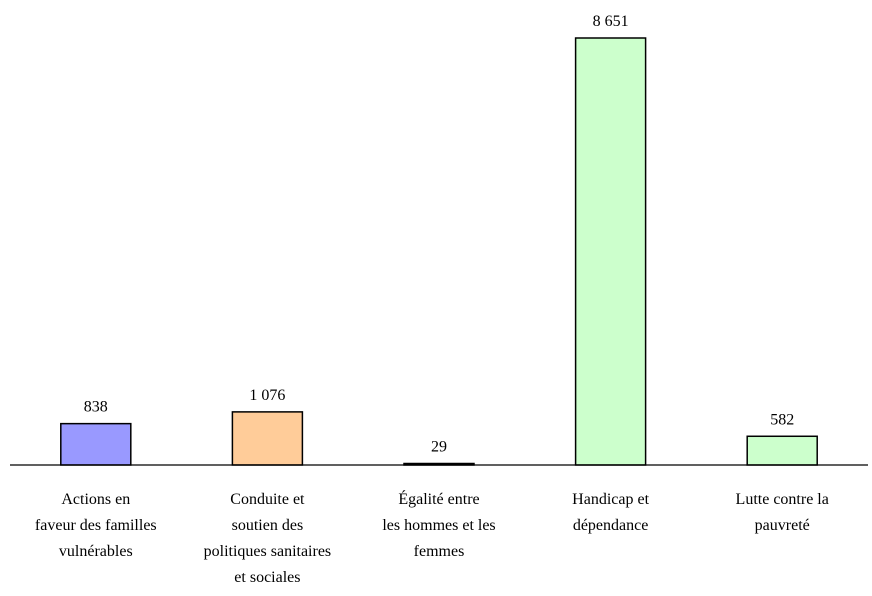  Describe the element at coordinates (782, 499) in the screenshot. I see `category-label-line: Lutte contre la` at that location.